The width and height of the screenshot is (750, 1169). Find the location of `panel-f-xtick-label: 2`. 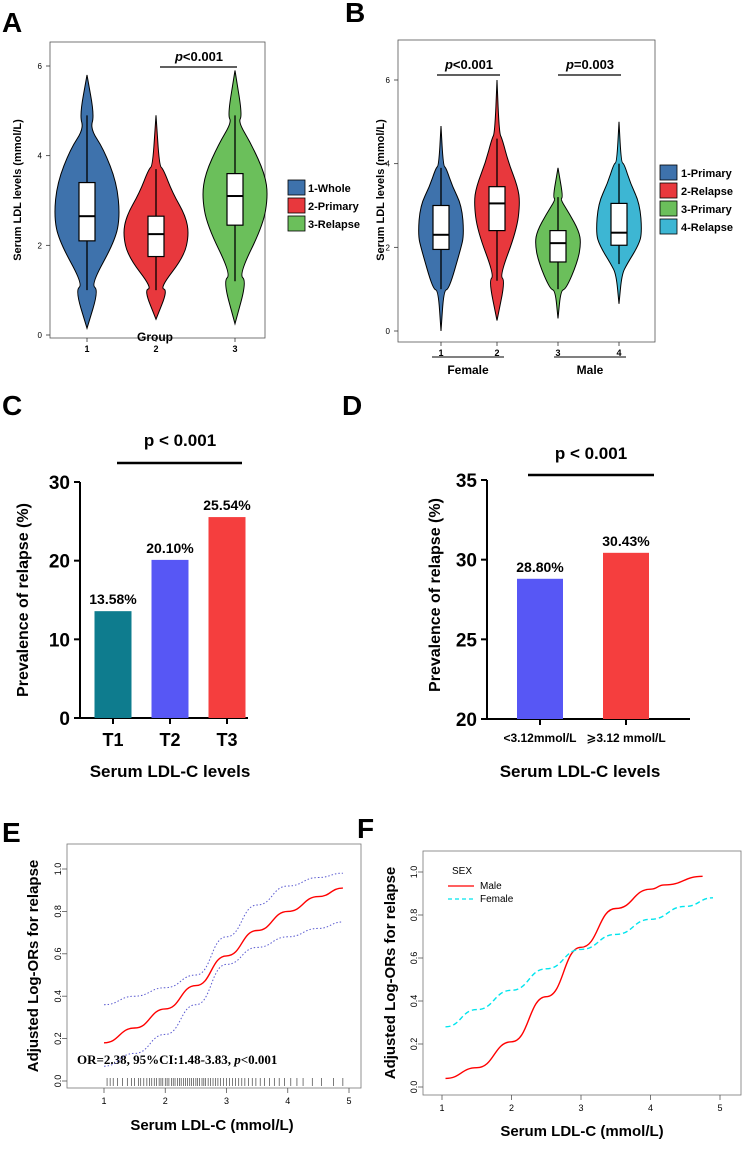

panel-f-xtick-label: 2 is located at coordinates (511, 1108).